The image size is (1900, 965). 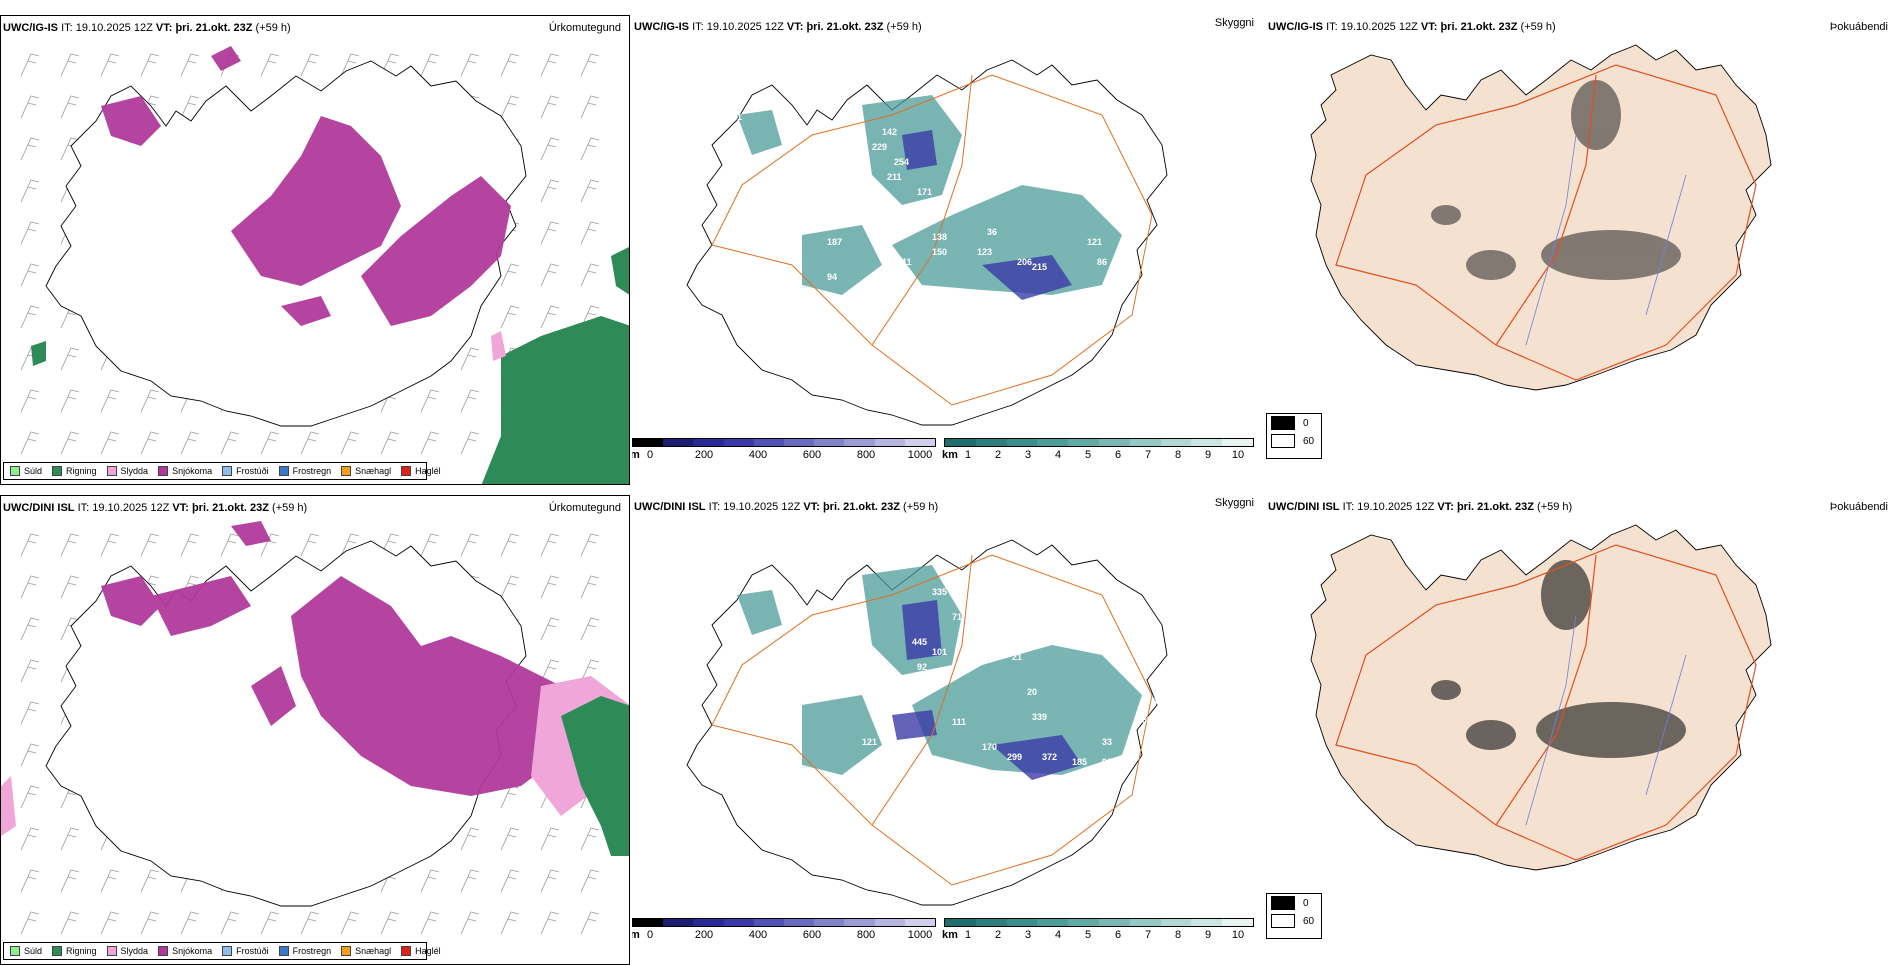 What do you see at coordinates (636, 455) in the screenshot?
I see `colorbar-unit: m` at bounding box center [636, 455].